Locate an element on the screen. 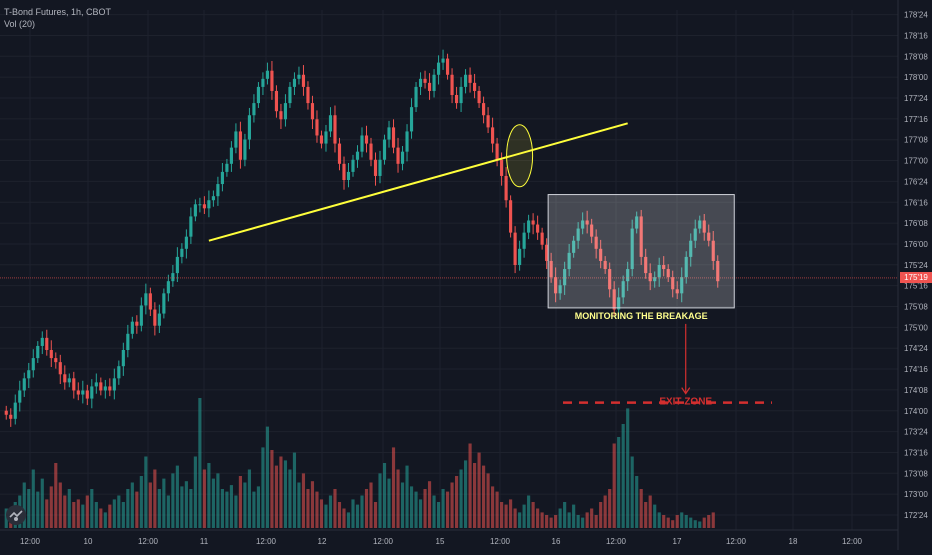 The image size is (932, 555). volume-indicator-title: Vol (20) is located at coordinates (20, 24).